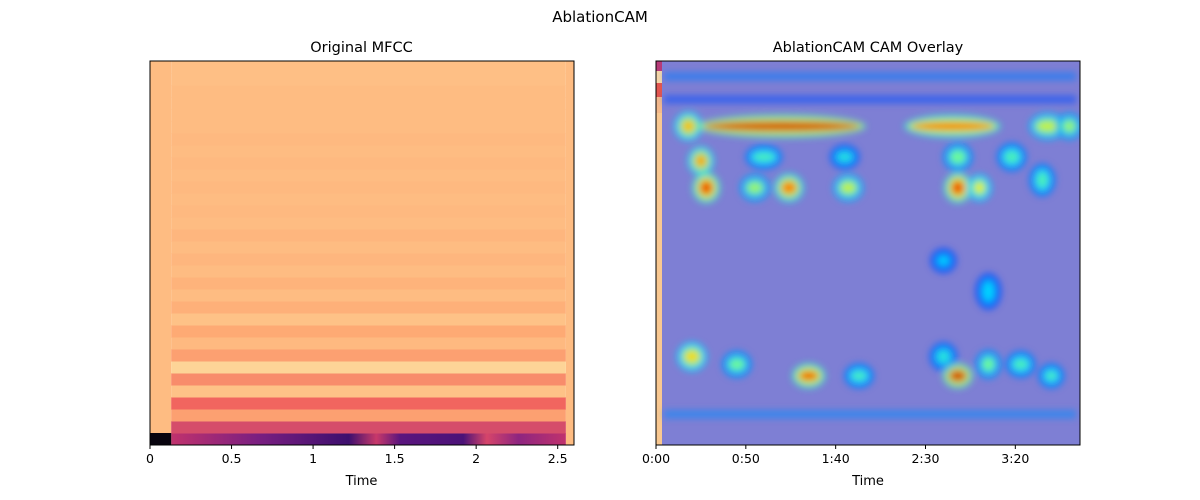  Describe the element at coordinates (395, 458) in the screenshot. I see `left-x-tick-label: 1.5` at that location.